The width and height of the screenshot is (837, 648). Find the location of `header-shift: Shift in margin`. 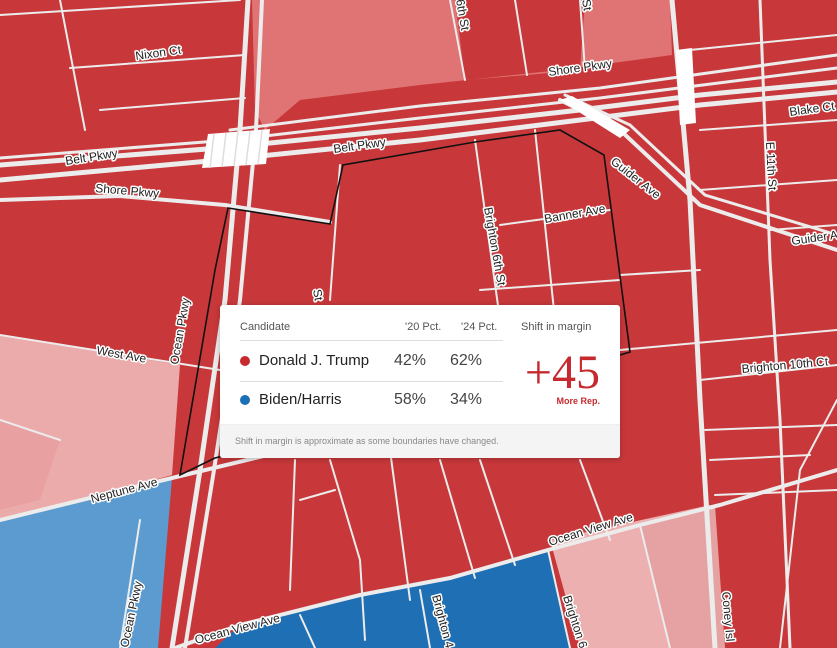

header-shift: Shift in margin is located at coordinates (556, 327).